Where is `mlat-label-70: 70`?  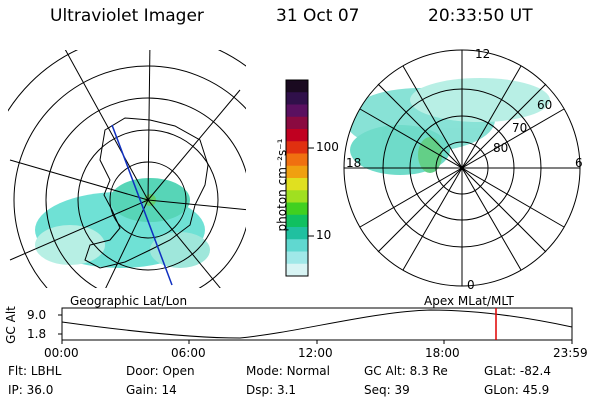 mlat-label-70: 70 is located at coordinates (520, 128).